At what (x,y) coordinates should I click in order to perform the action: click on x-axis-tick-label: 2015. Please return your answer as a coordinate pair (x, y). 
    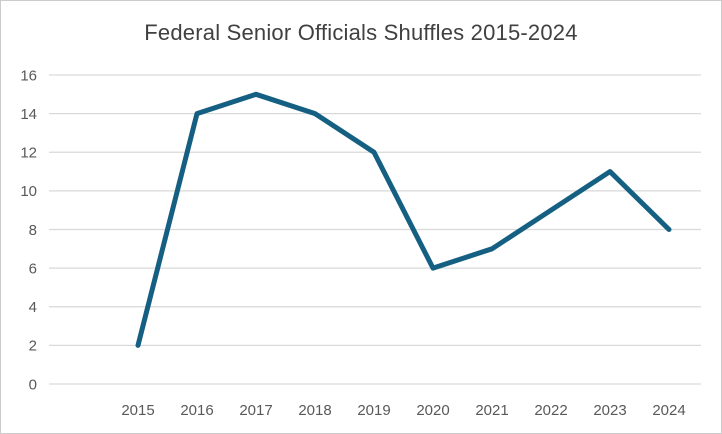
    Looking at the image, I should click on (137, 410).